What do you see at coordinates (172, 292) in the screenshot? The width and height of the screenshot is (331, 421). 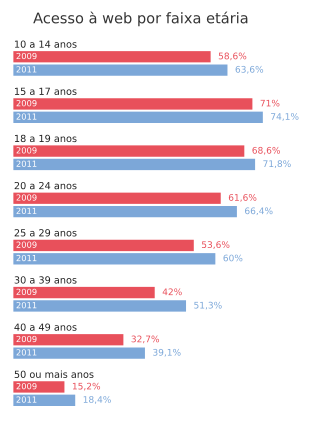 I see `data-label: 42%` at bounding box center [172, 292].